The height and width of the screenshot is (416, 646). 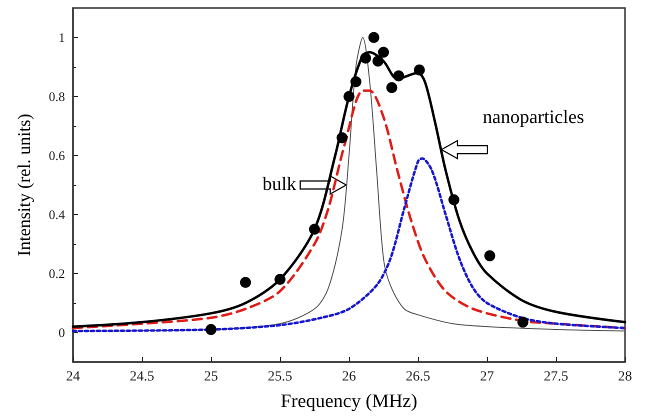 What do you see at coordinates (57, 155) in the screenshot?
I see `y-tick-label: 0.6` at bounding box center [57, 155].